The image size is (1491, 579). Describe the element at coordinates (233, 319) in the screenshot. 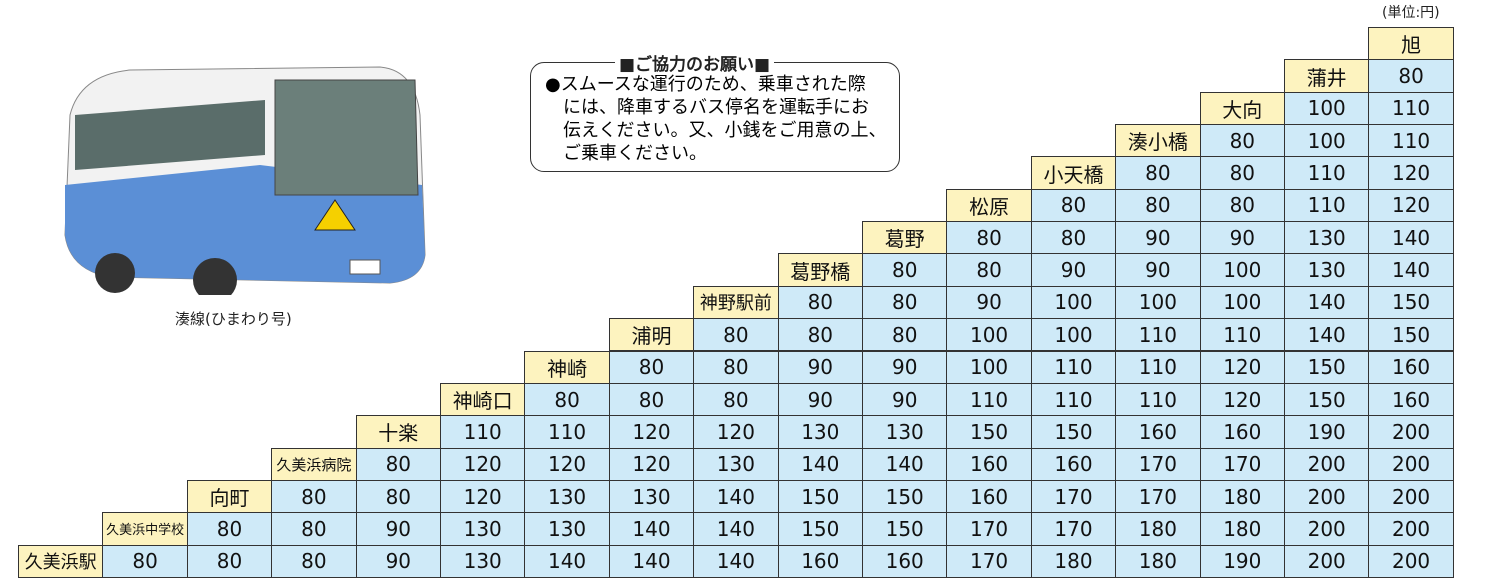

I see `photo-caption: 湊線(ひまわり号)` at that location.